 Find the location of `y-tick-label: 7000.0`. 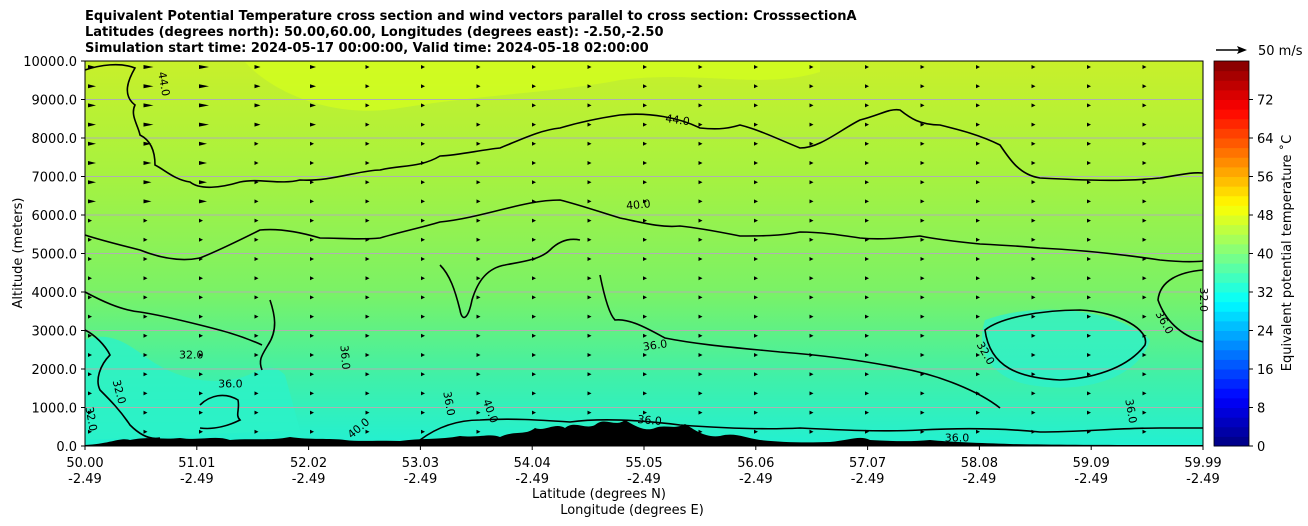

y-tick-label: 7000.0 is located at coordinates (55, 178).